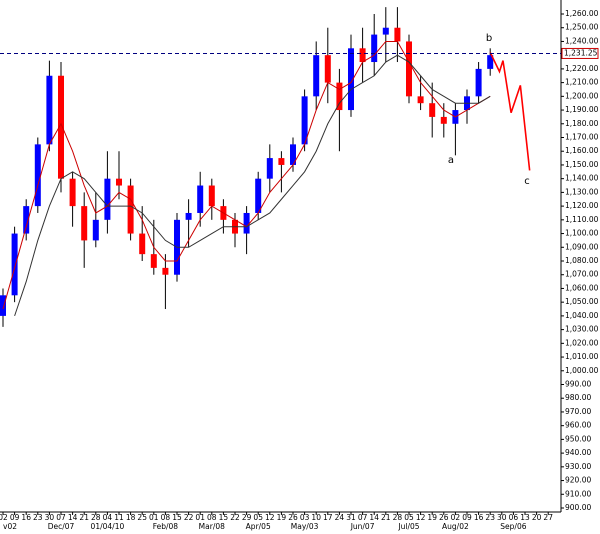  I want to click on wave-label: a, so click(451, 160).